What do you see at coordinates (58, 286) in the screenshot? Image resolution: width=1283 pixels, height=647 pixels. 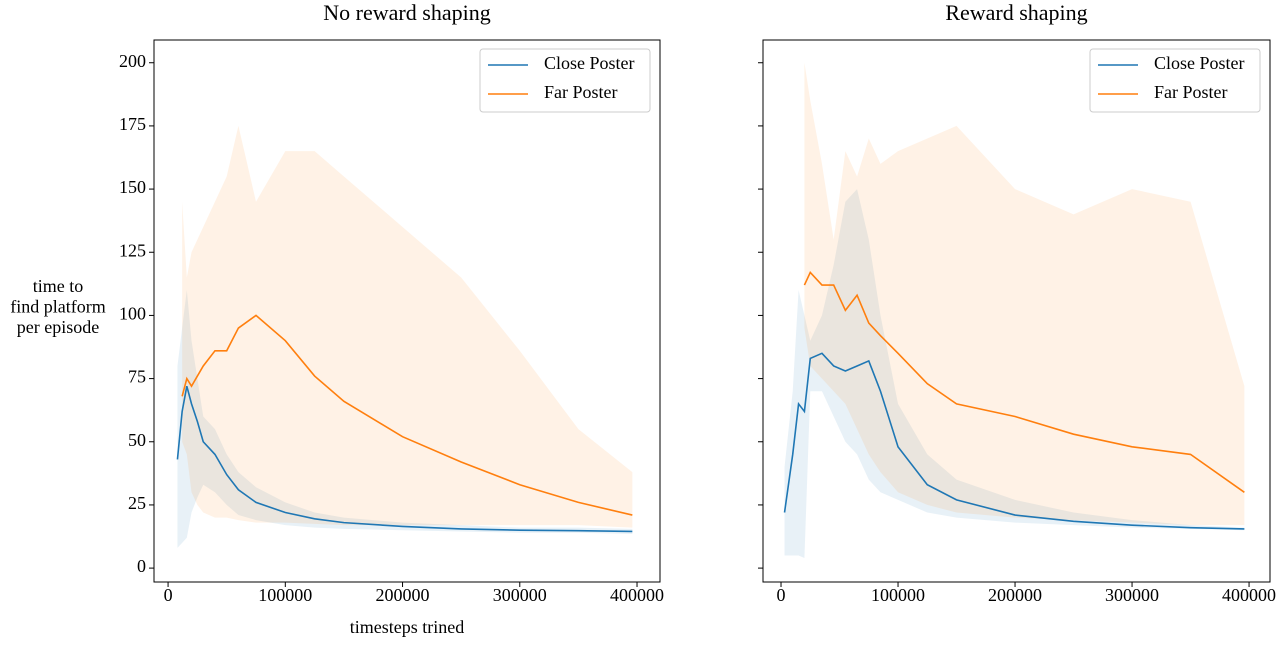 I see `y-axis-label: time to` at bounding box center [58, 286].